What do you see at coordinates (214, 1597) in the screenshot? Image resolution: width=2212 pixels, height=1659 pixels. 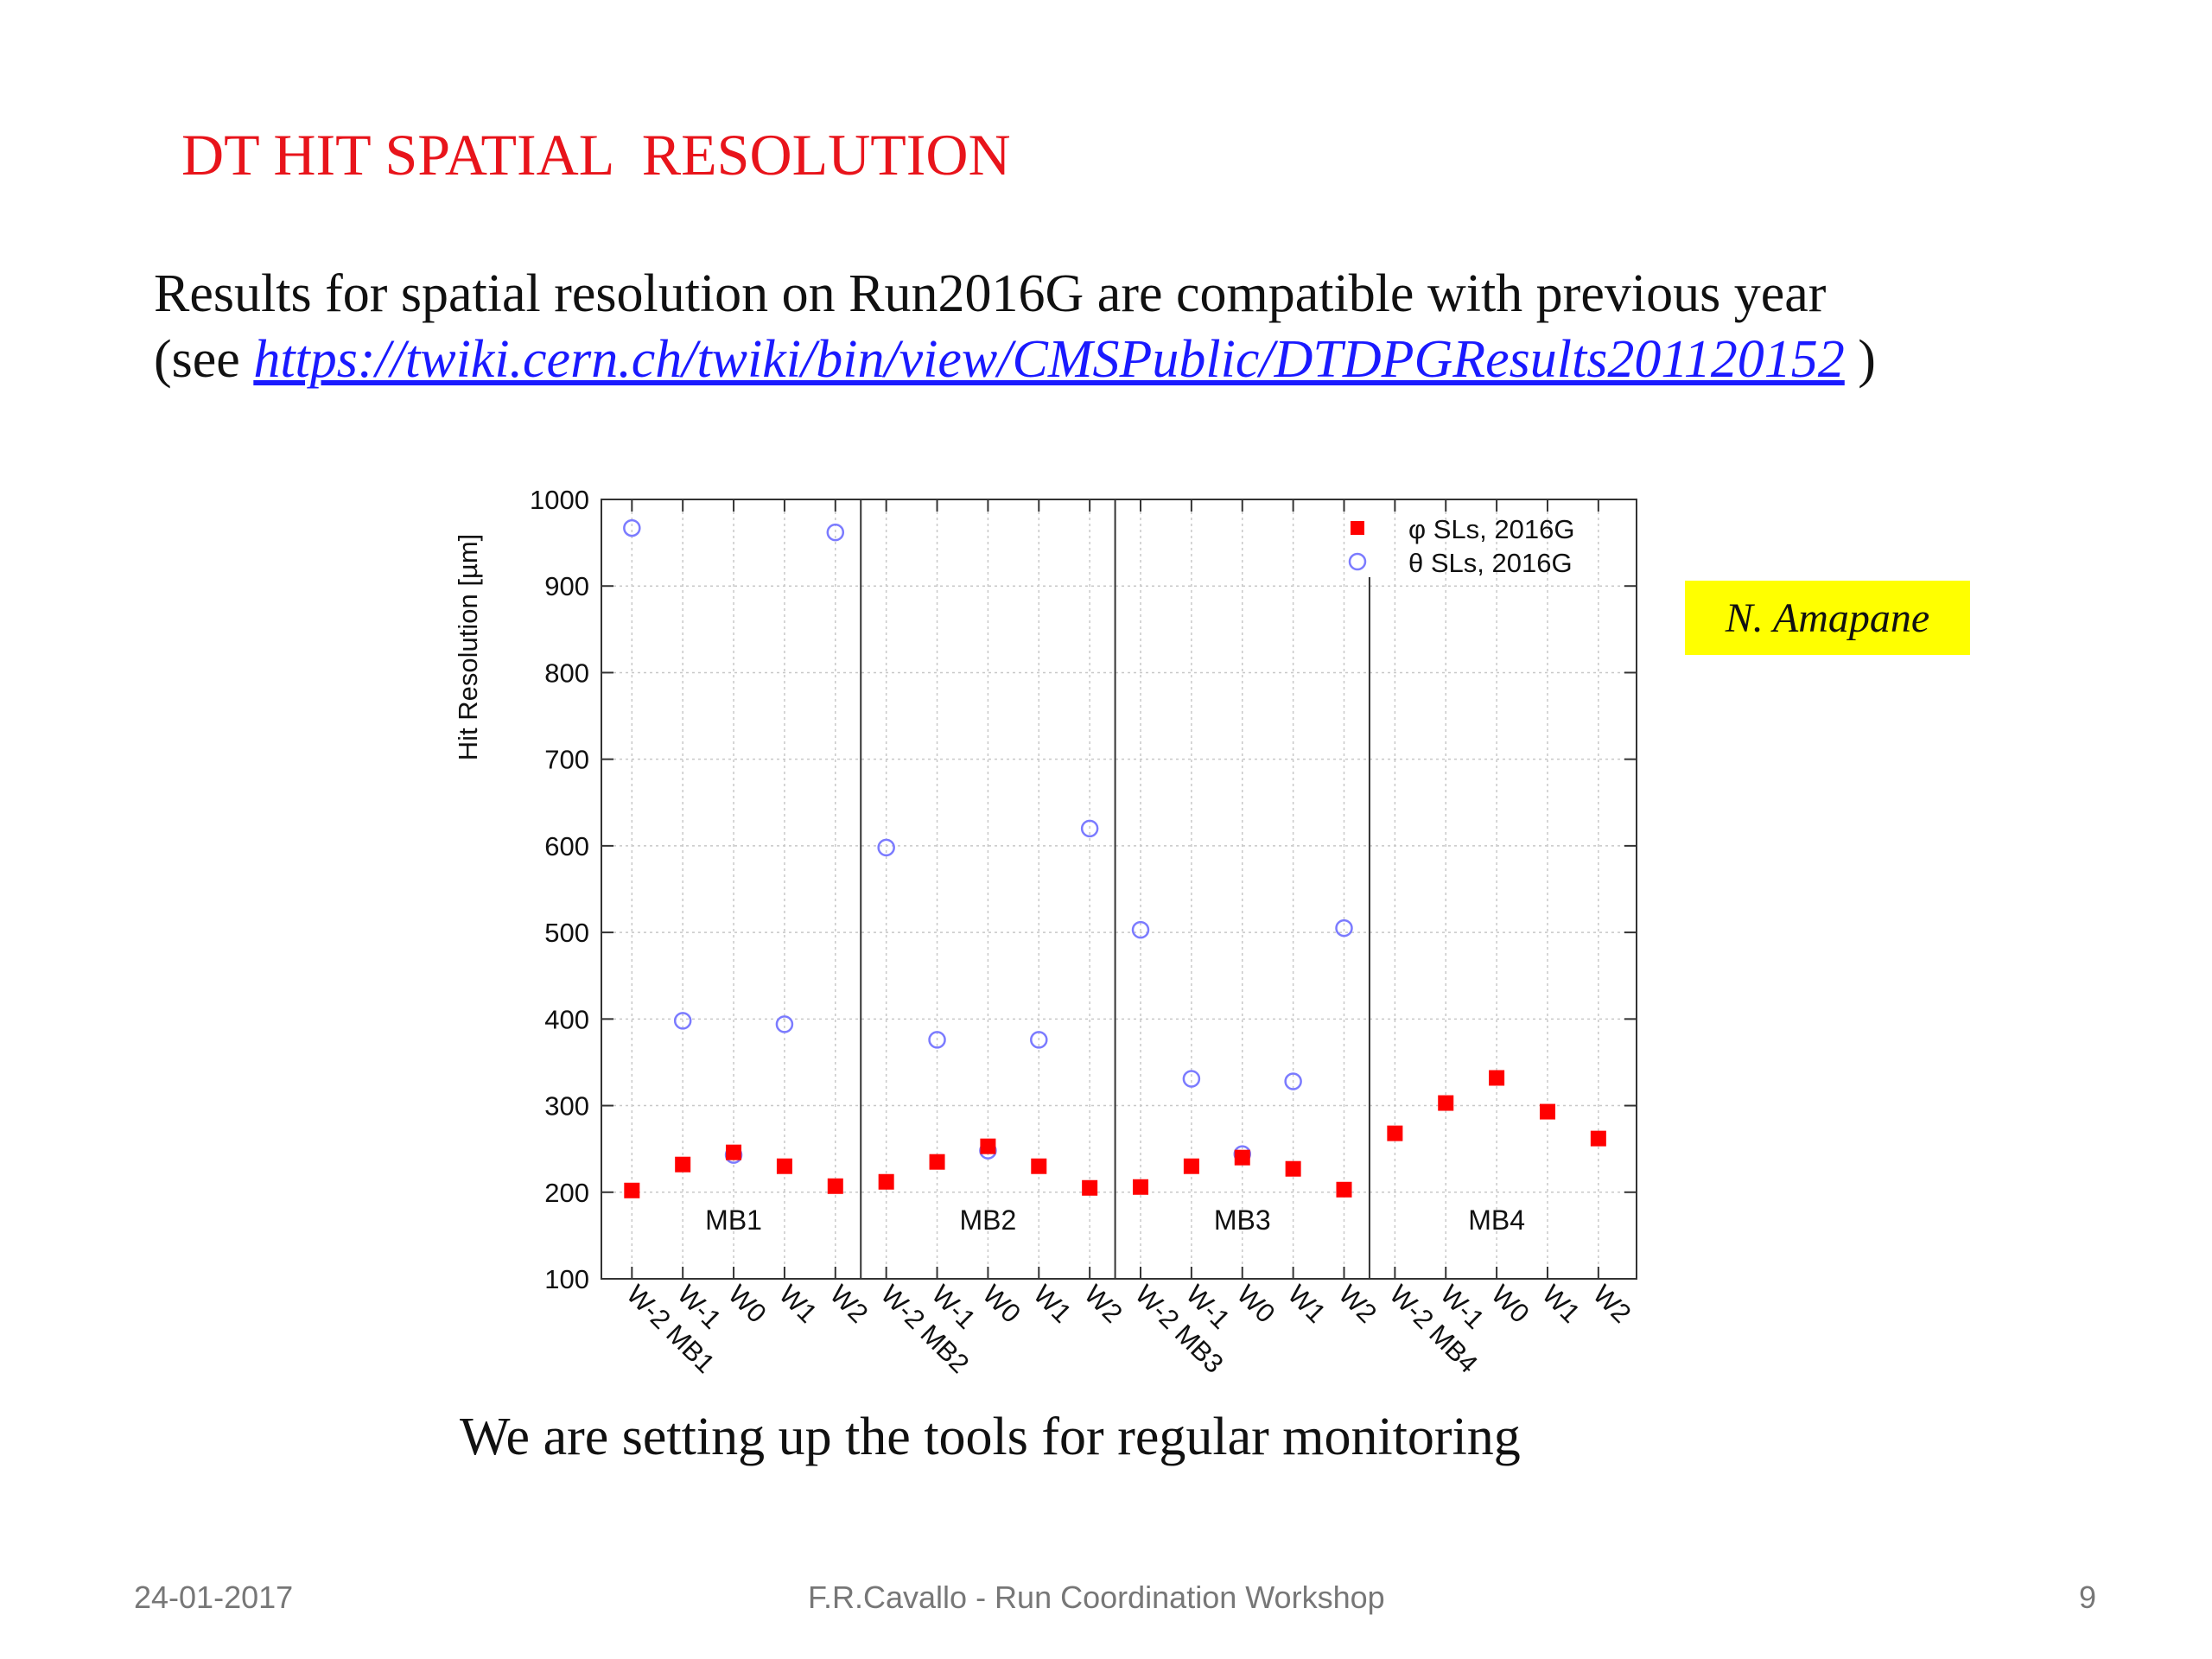 I see `footer-date: 24-01-2017` at bounding box center [214, 1597].